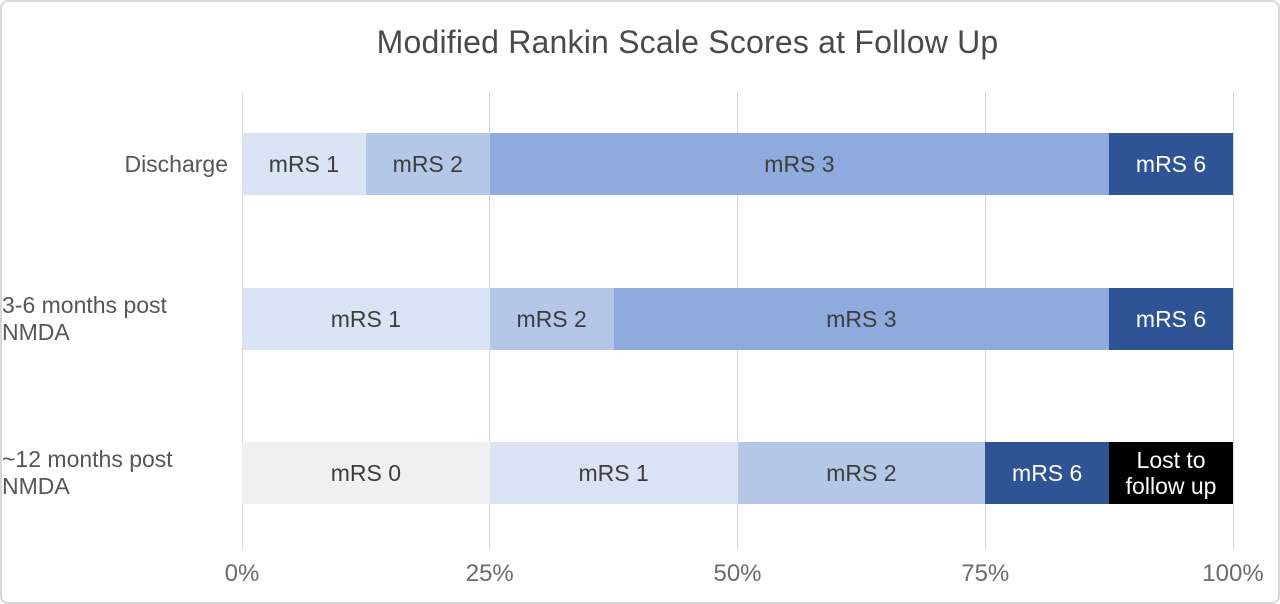  I want to click on category-label: Discharge, so click(176, 163).